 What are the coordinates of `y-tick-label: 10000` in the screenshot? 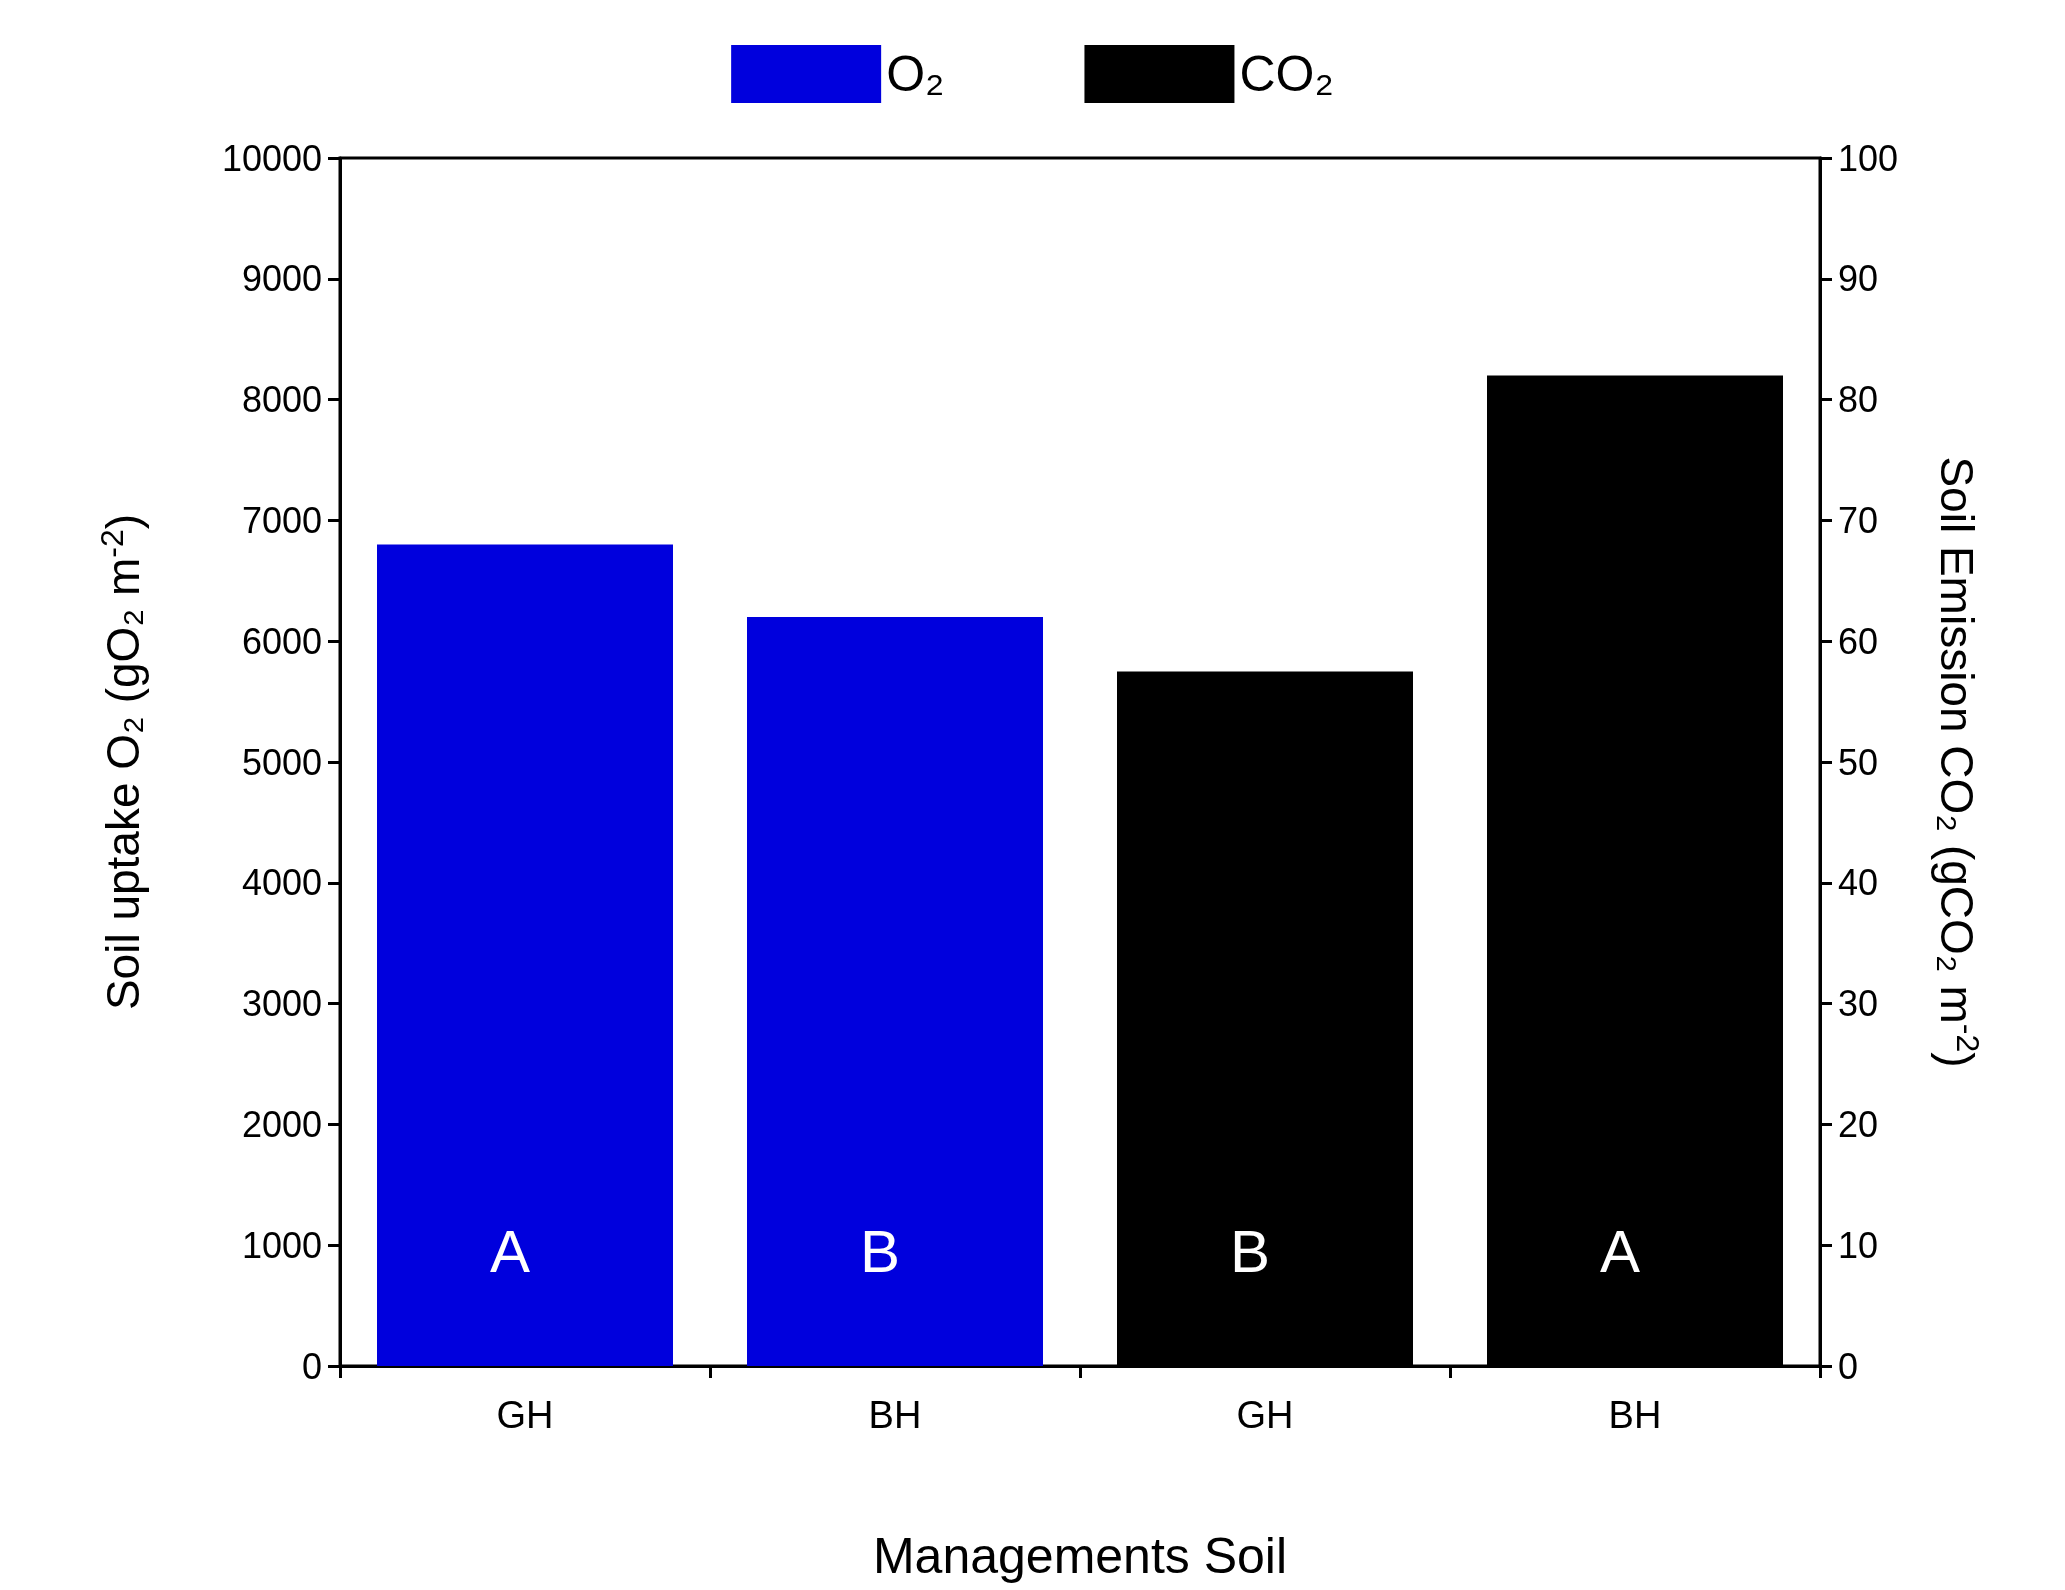 It's located at (271, 158).